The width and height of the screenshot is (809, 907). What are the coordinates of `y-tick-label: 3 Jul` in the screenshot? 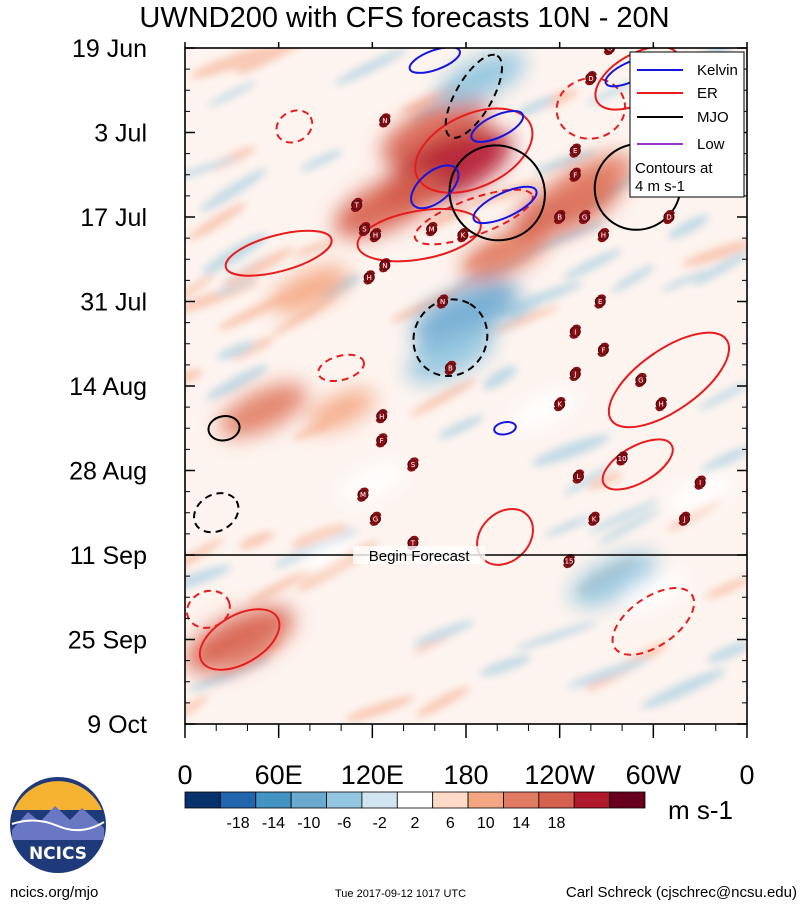 It's located at (120, 134).